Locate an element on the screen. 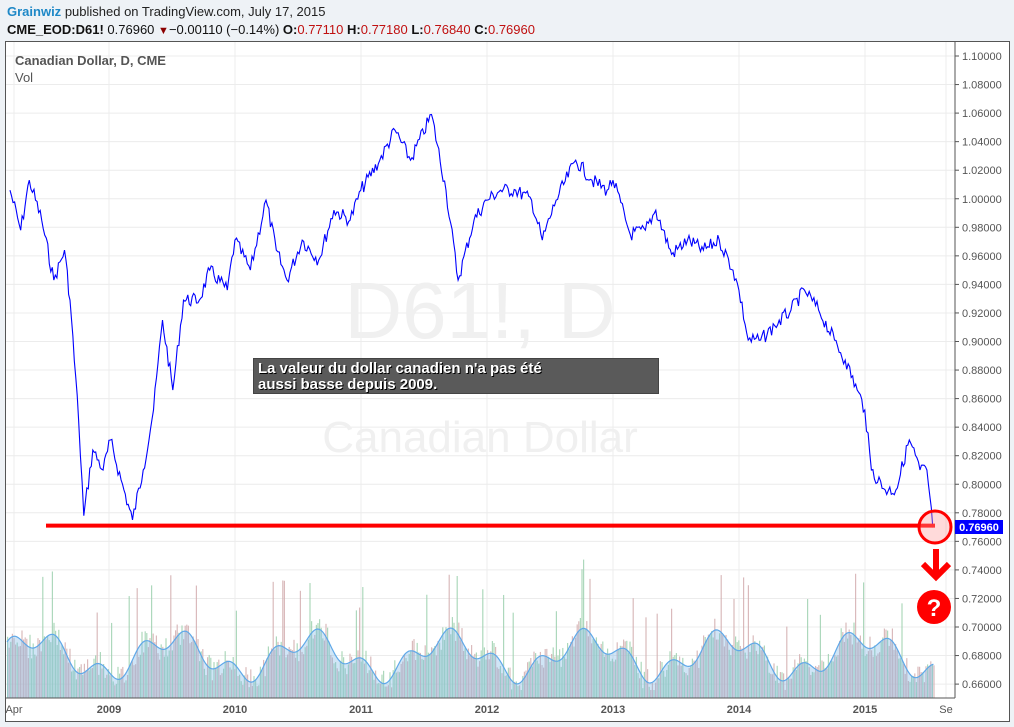 This screenshot has width=1014, height=727. low-value: 0.76840 is located at coordinates (447, 29).